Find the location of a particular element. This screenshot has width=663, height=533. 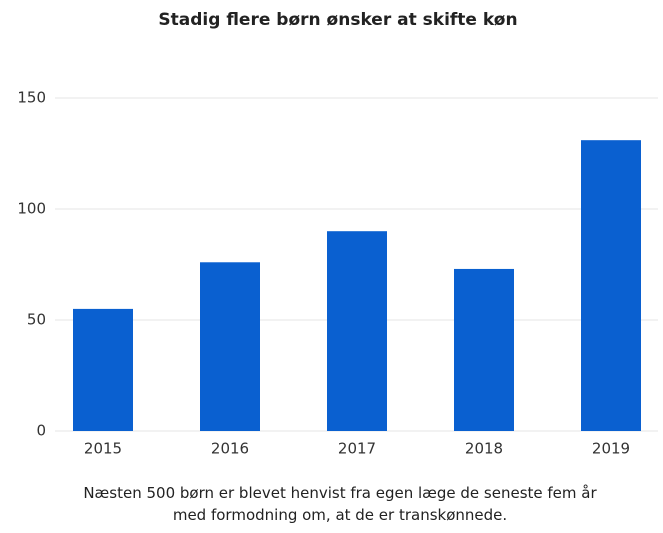

x-tick-label: 2019 is located at coordinates (611, 449).